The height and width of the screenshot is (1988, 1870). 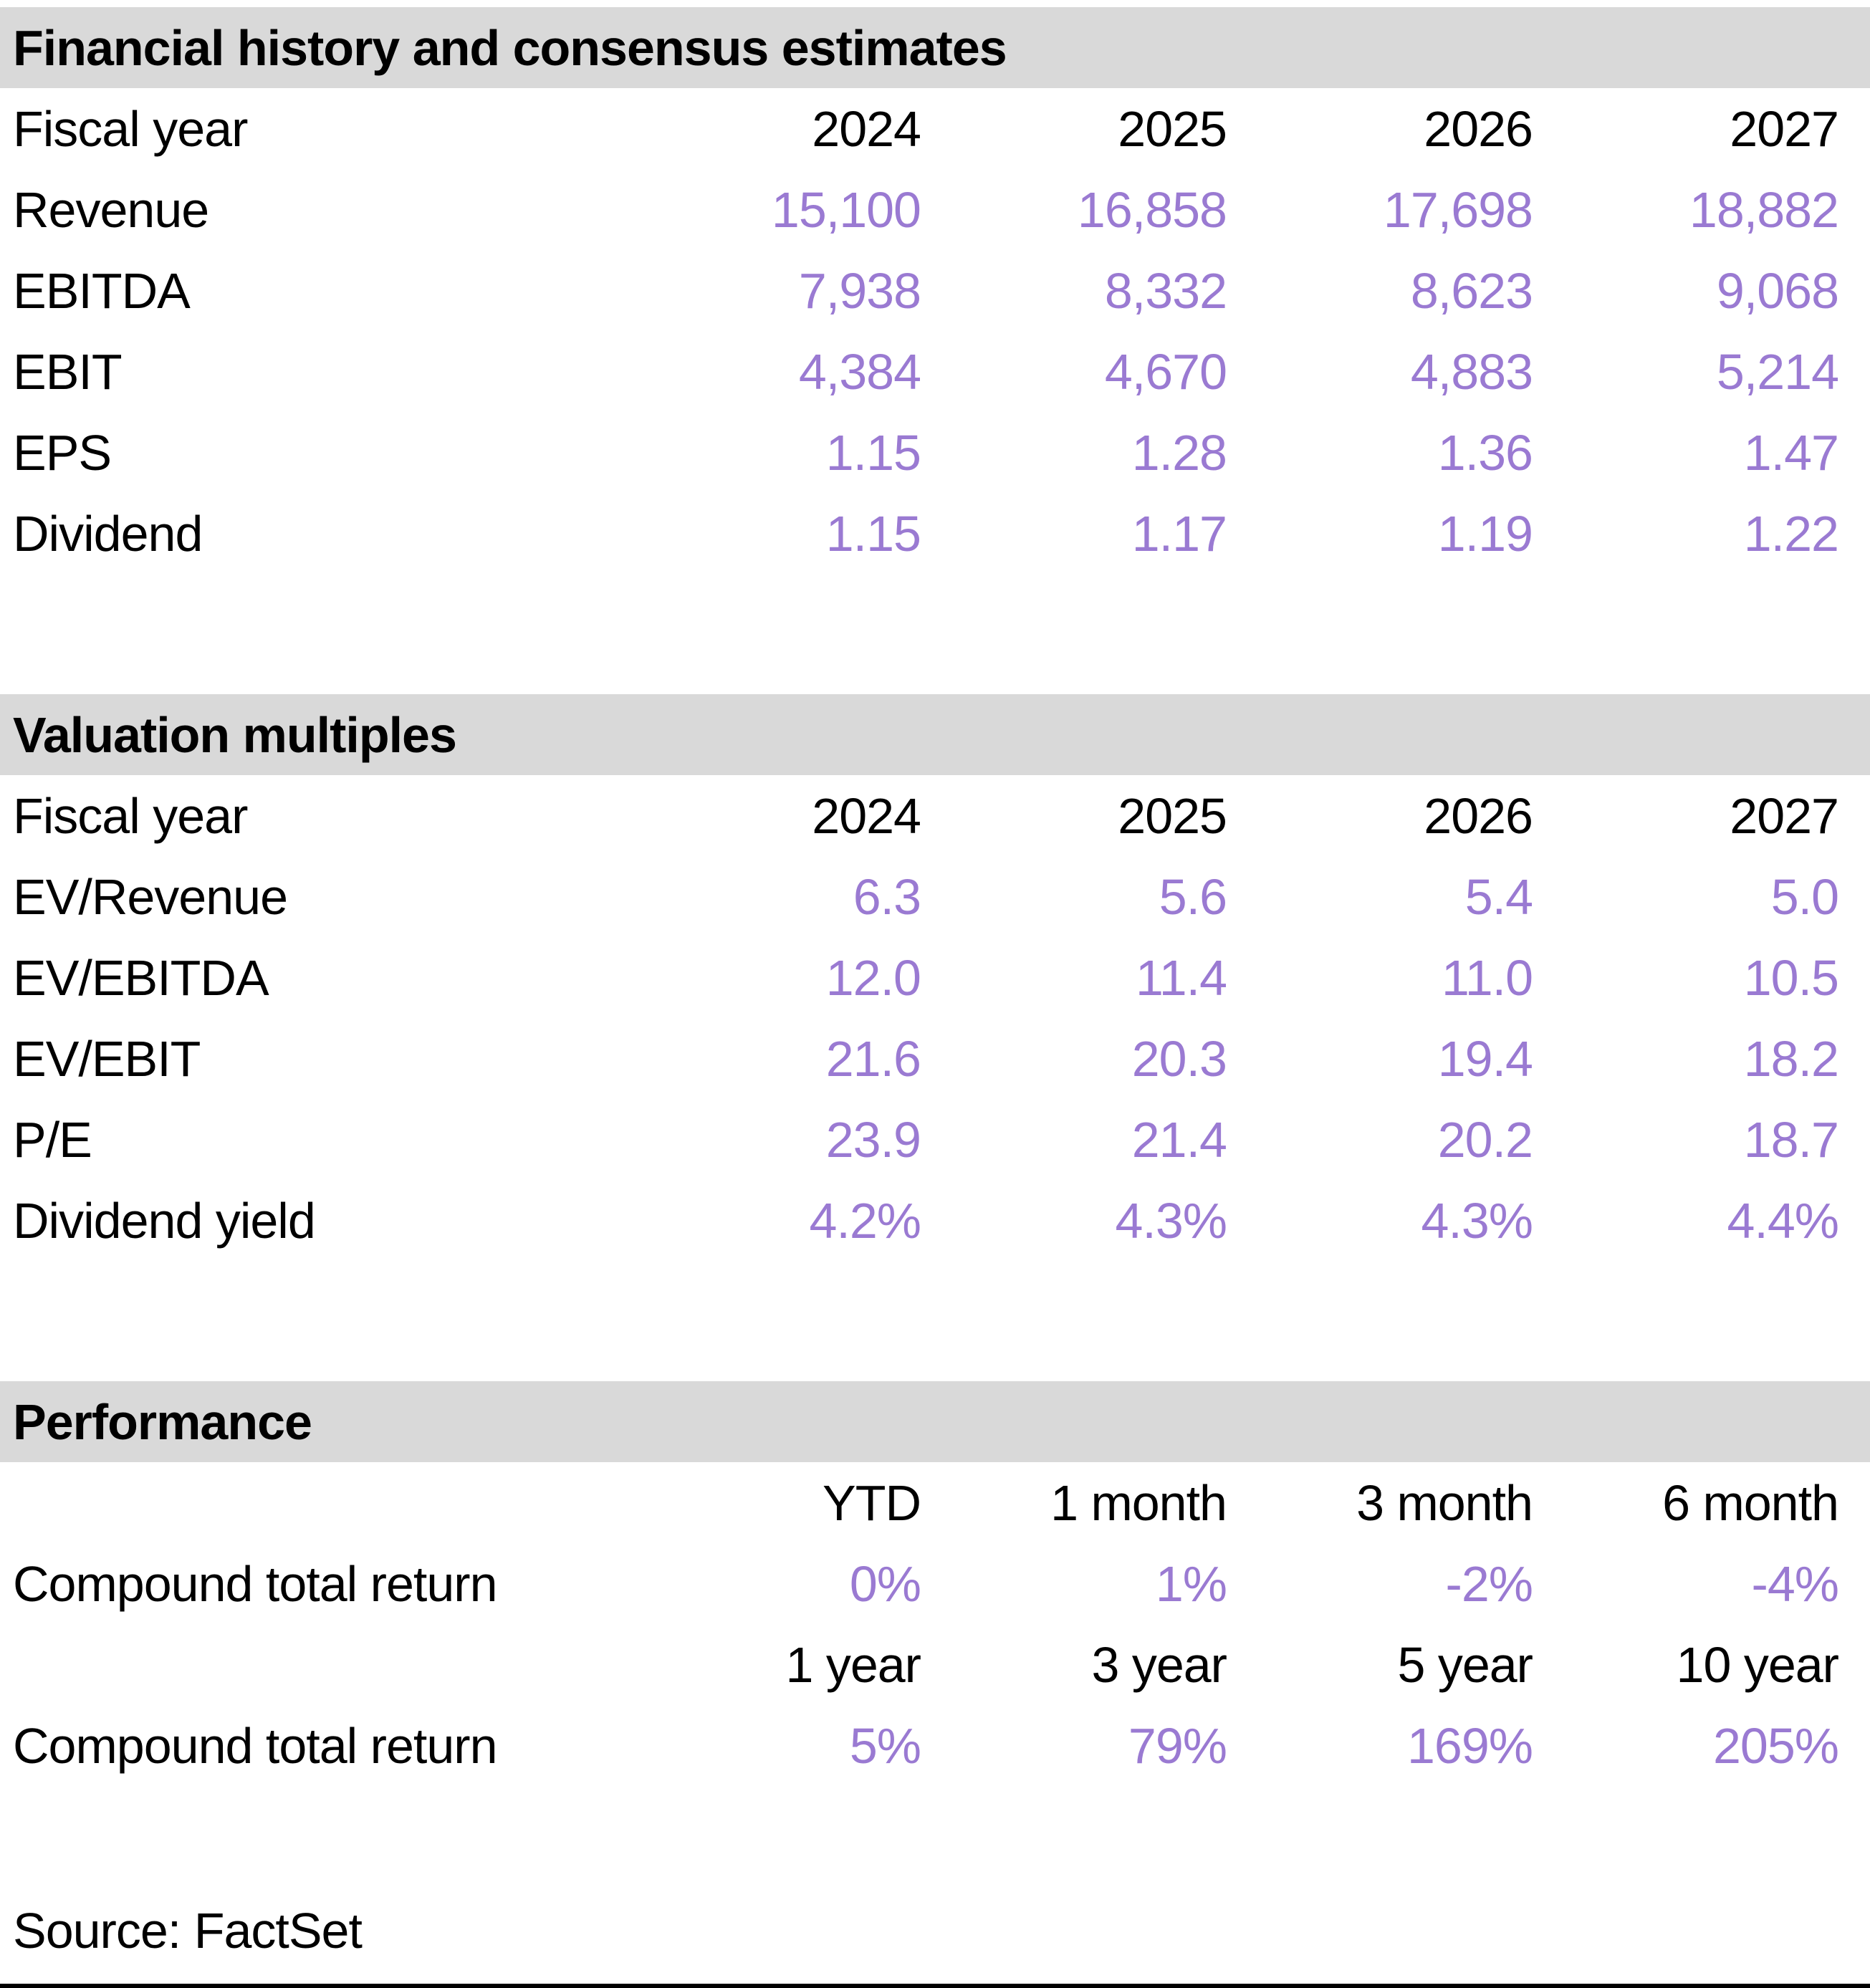 I want to click on cell-value: -2%, so click(x=1489, y=1583).